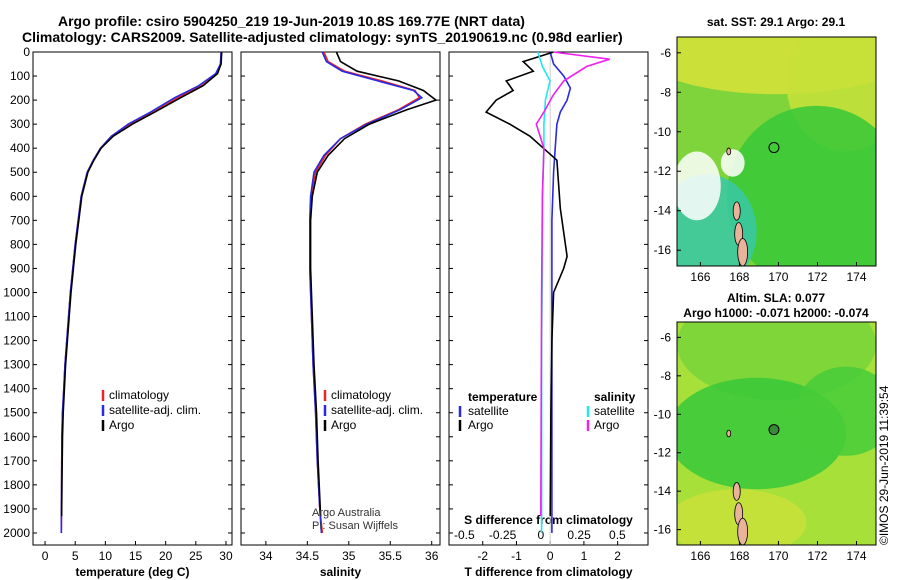 Image resolution: width=900 pixels, height=580 pixels. Describe the element at coordinates (16, 389) in the screenshot. I see `depth-tick-label: 1400` at that location.